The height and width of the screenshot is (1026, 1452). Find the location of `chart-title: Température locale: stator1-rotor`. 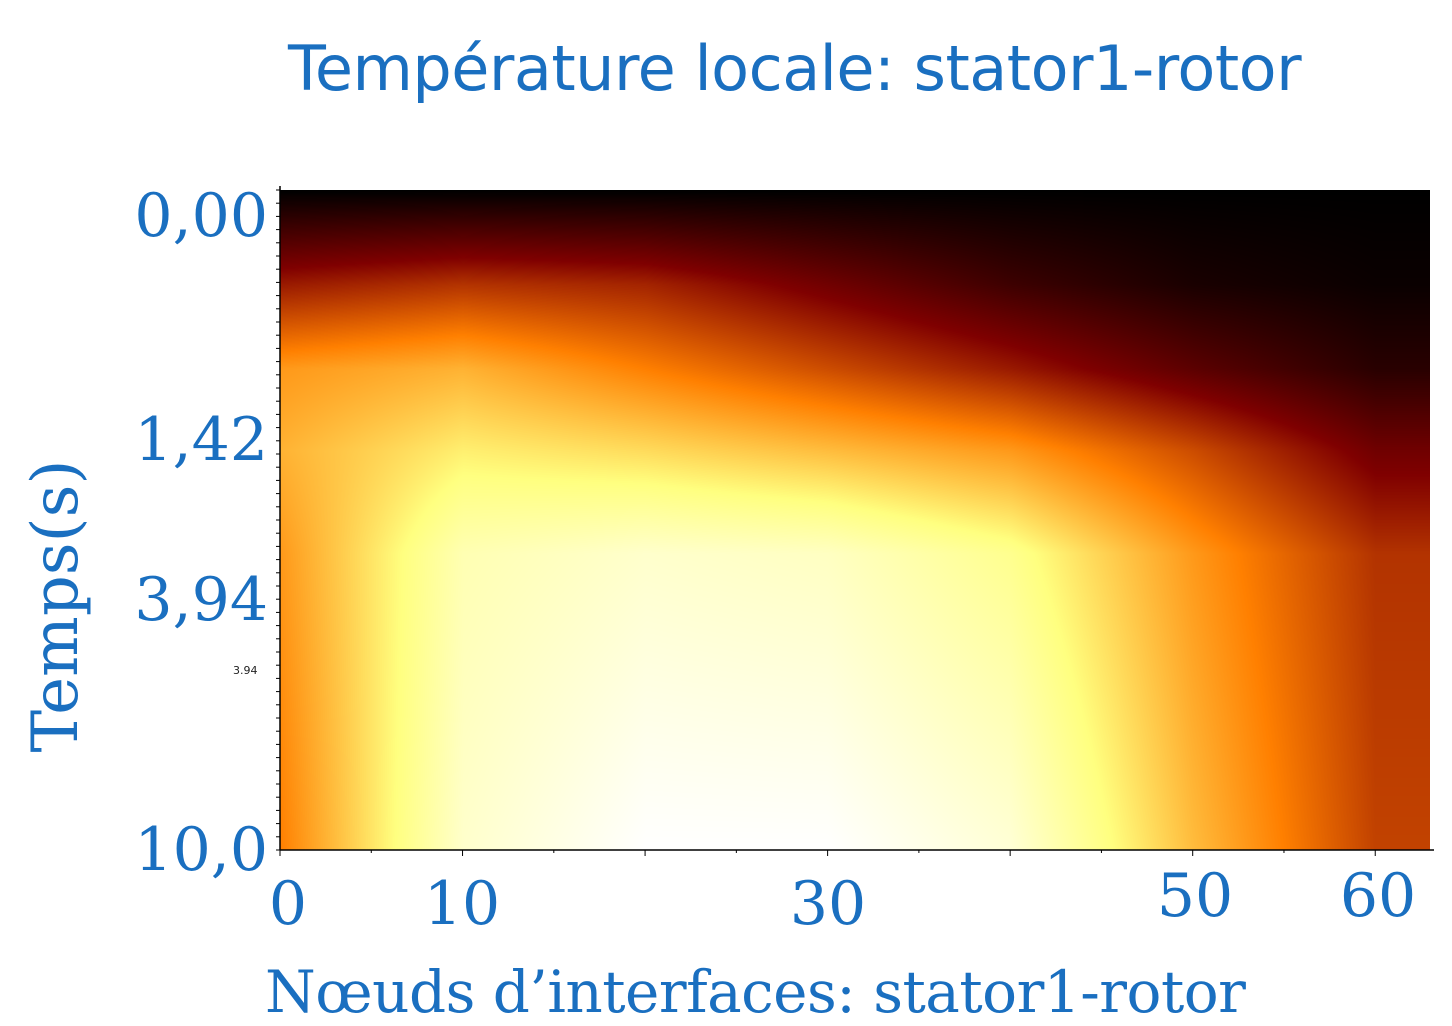

chart-title: Température locale: stator1-rotor is located at coordinates (795, 68).